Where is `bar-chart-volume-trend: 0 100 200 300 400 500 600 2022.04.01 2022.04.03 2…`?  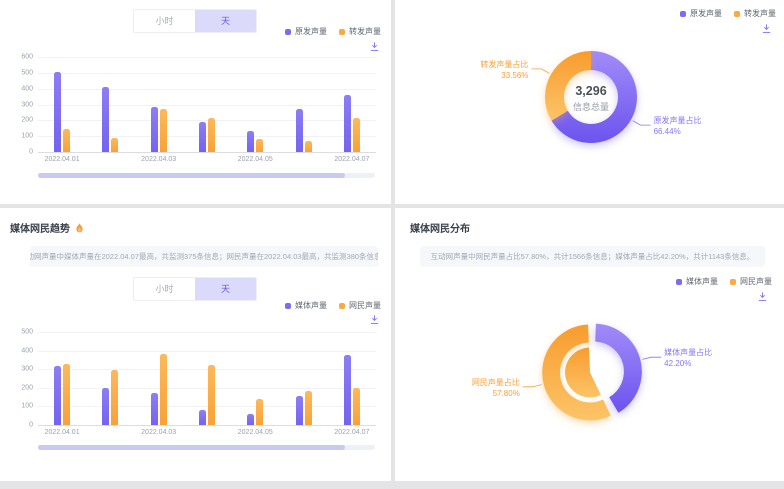 bar-chart-volume-trend: 0 100 200 300 400 500 600 2022.04.01 2022.04.03 2… is located at coordinates (195, 110).